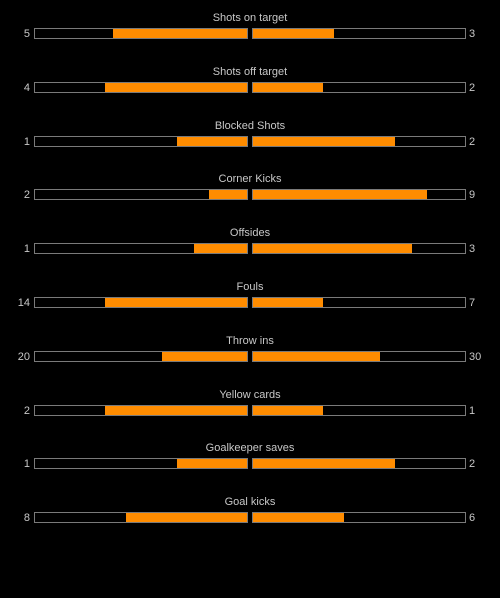 The width and height of the screenshot is (500, 598). I want to click on stat-label: Yellow cards, so click(250, 394).